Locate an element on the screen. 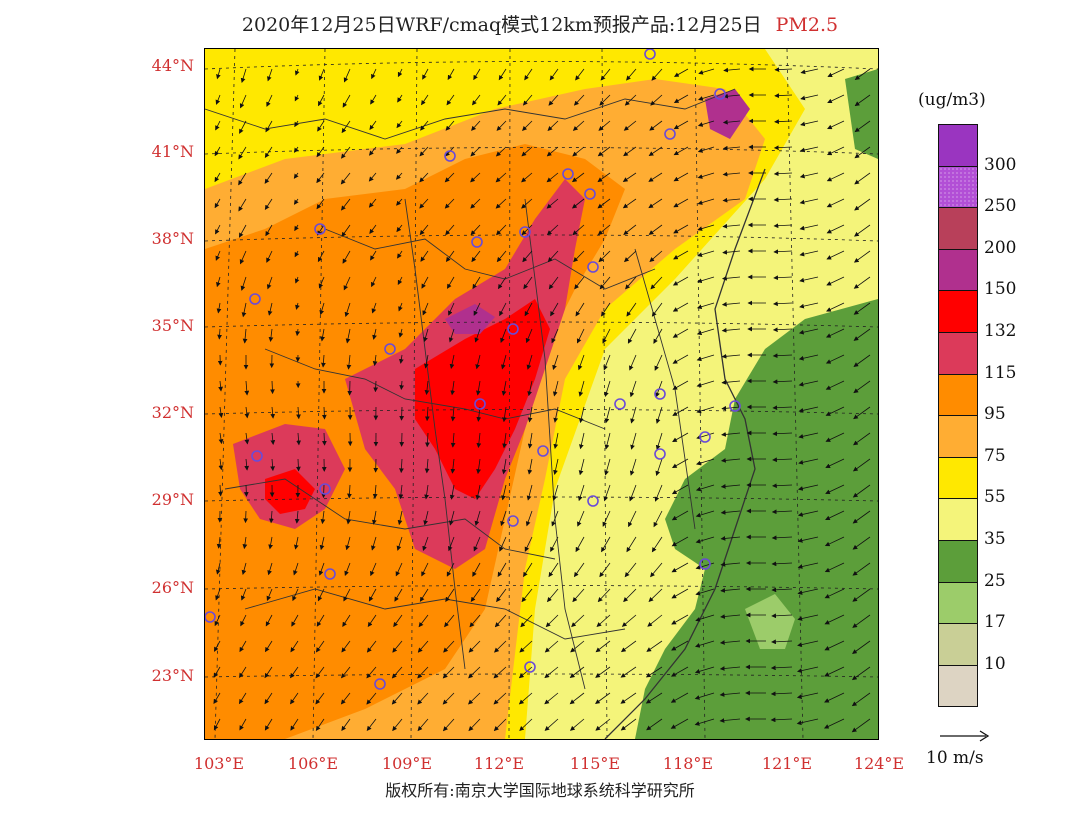  colorbar-unit: (ug/m3) is located at coordinates (952, 100).